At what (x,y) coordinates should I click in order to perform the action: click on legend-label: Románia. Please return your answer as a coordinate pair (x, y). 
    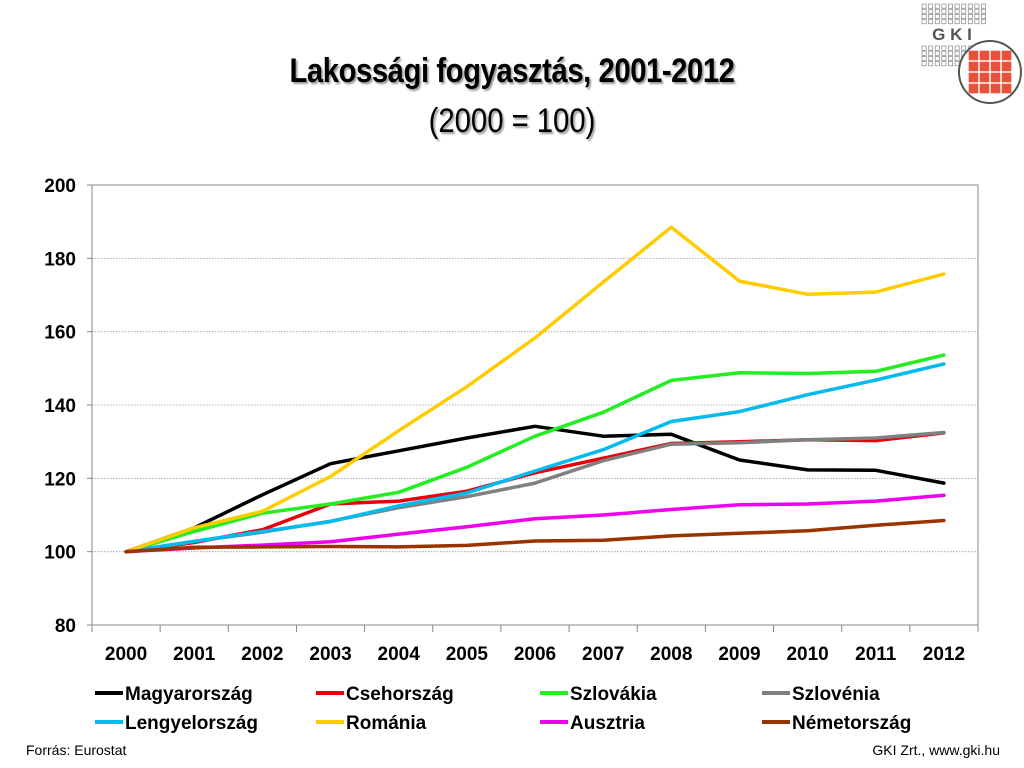
    Looking at the image, I should click on (386, 723).